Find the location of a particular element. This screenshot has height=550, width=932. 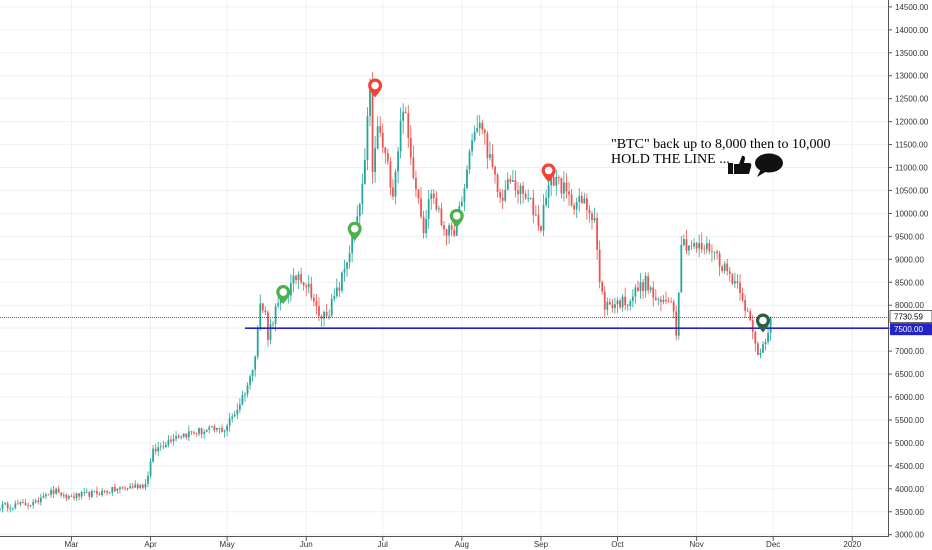

y-tick-label: 14000.00 is located at coordinates (912, 30).